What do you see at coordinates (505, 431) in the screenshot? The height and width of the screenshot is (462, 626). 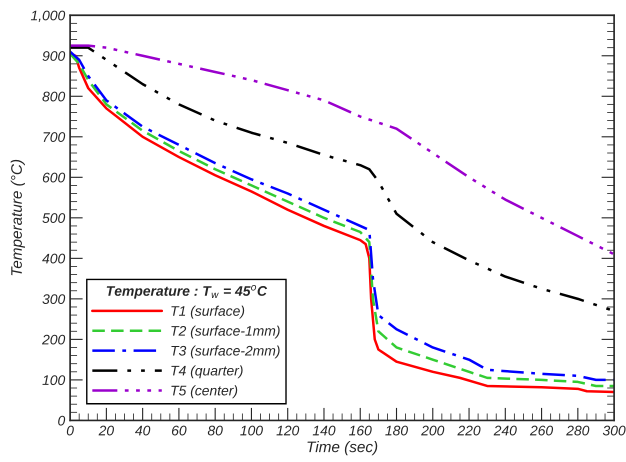 I see `x-tick-label: 240` at bounding box center [505, 431].